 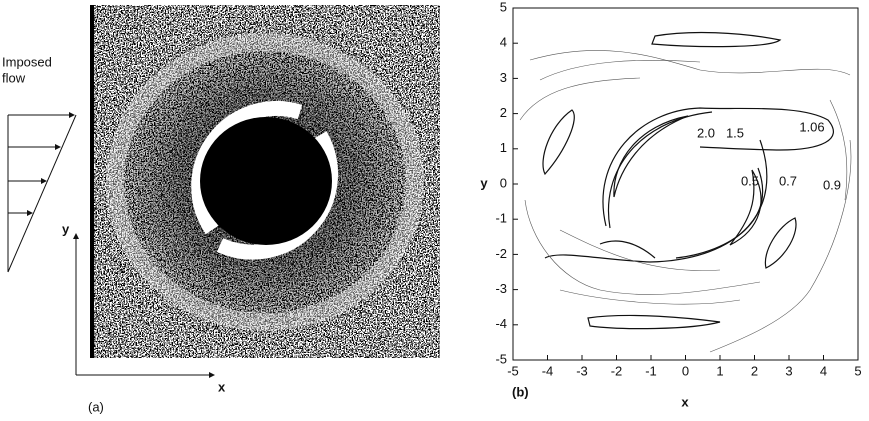 I want to click on y-tick-label: -5, so click(x=501, y=358).